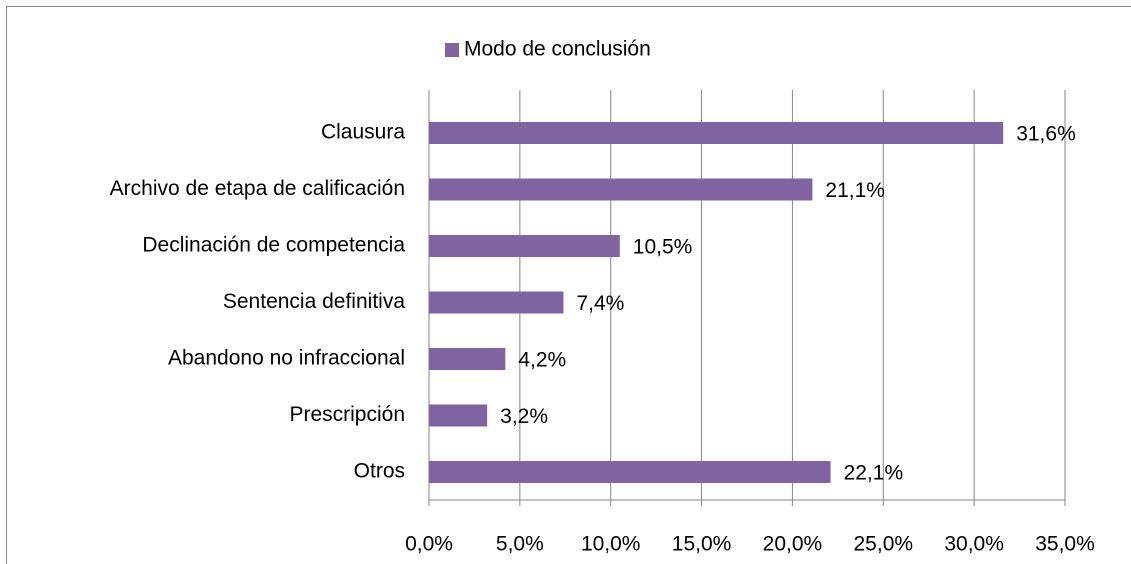 The width and height of the screenshot is (1131, 564). Describe the element at coordinates (452, 50) in the screenshot. I see `legend-swatch` at that location.